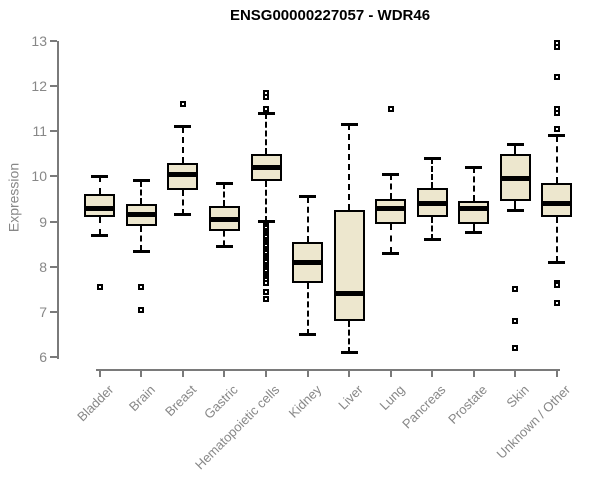  I want to click on y-tick-label: 13, so click(39, 40).